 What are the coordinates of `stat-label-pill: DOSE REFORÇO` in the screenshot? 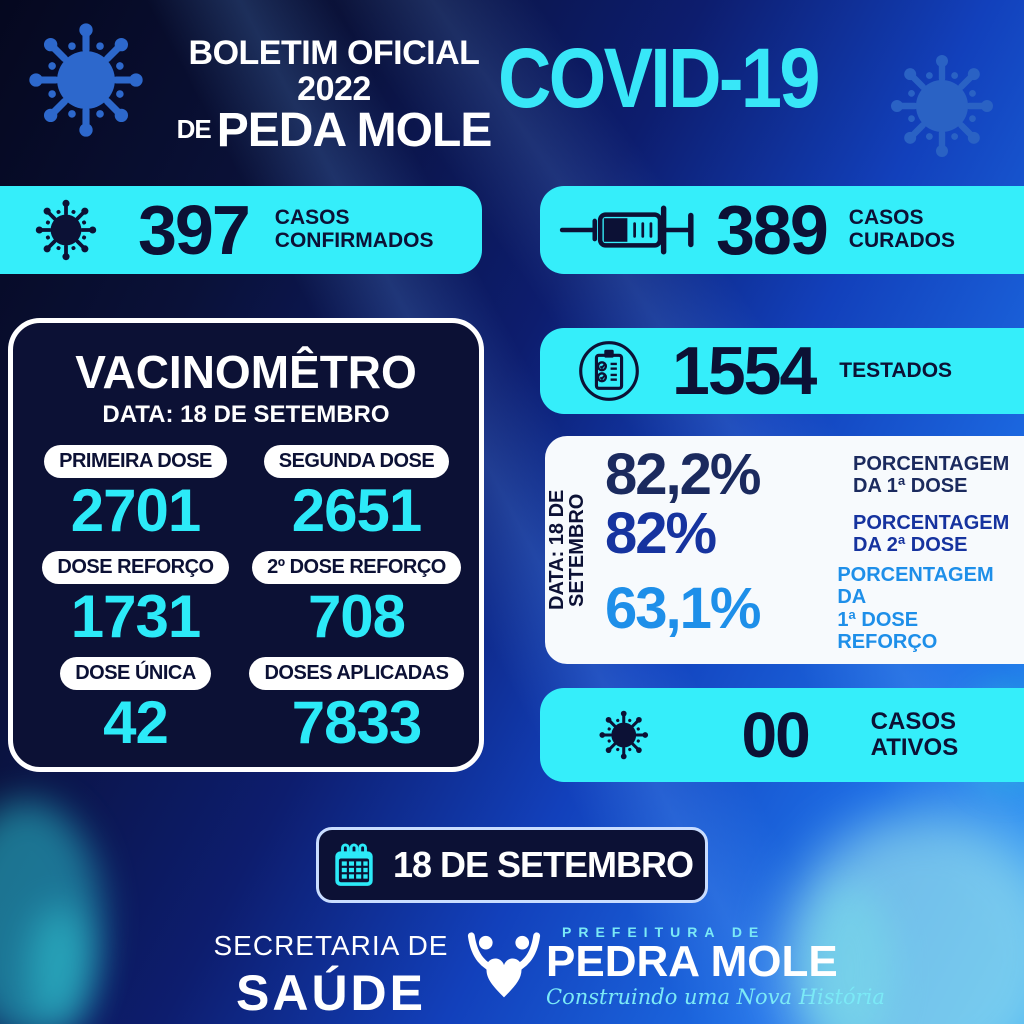 It's located at (135, 568).